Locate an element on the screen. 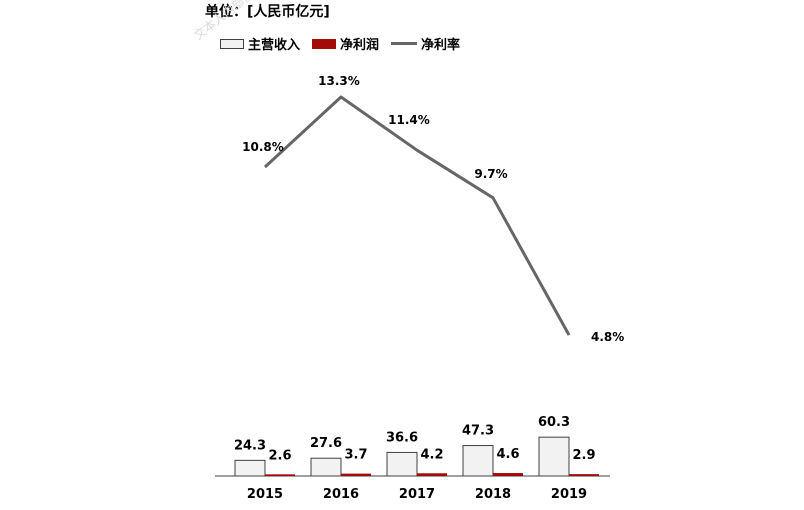 The width and height of the screenshot is (804, 510). revenue-label: 60.3 is located at coordinates (554, 422).